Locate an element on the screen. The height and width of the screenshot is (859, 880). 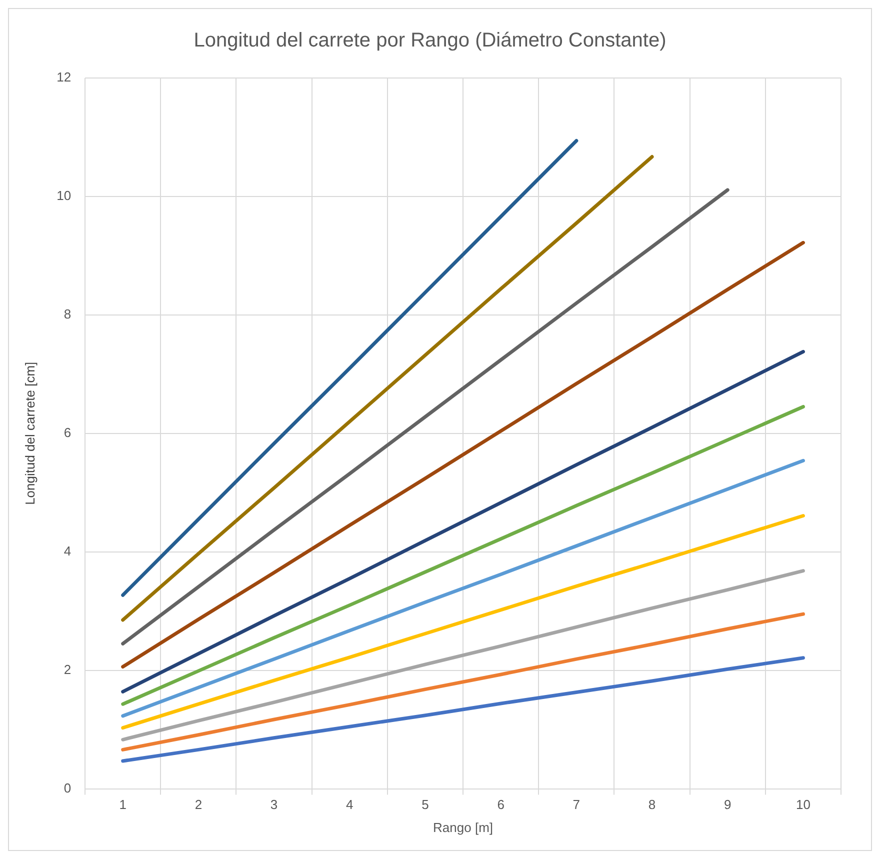
y-axis-title: Longitud del carrete [cm] is located at coordinates (30, 433).